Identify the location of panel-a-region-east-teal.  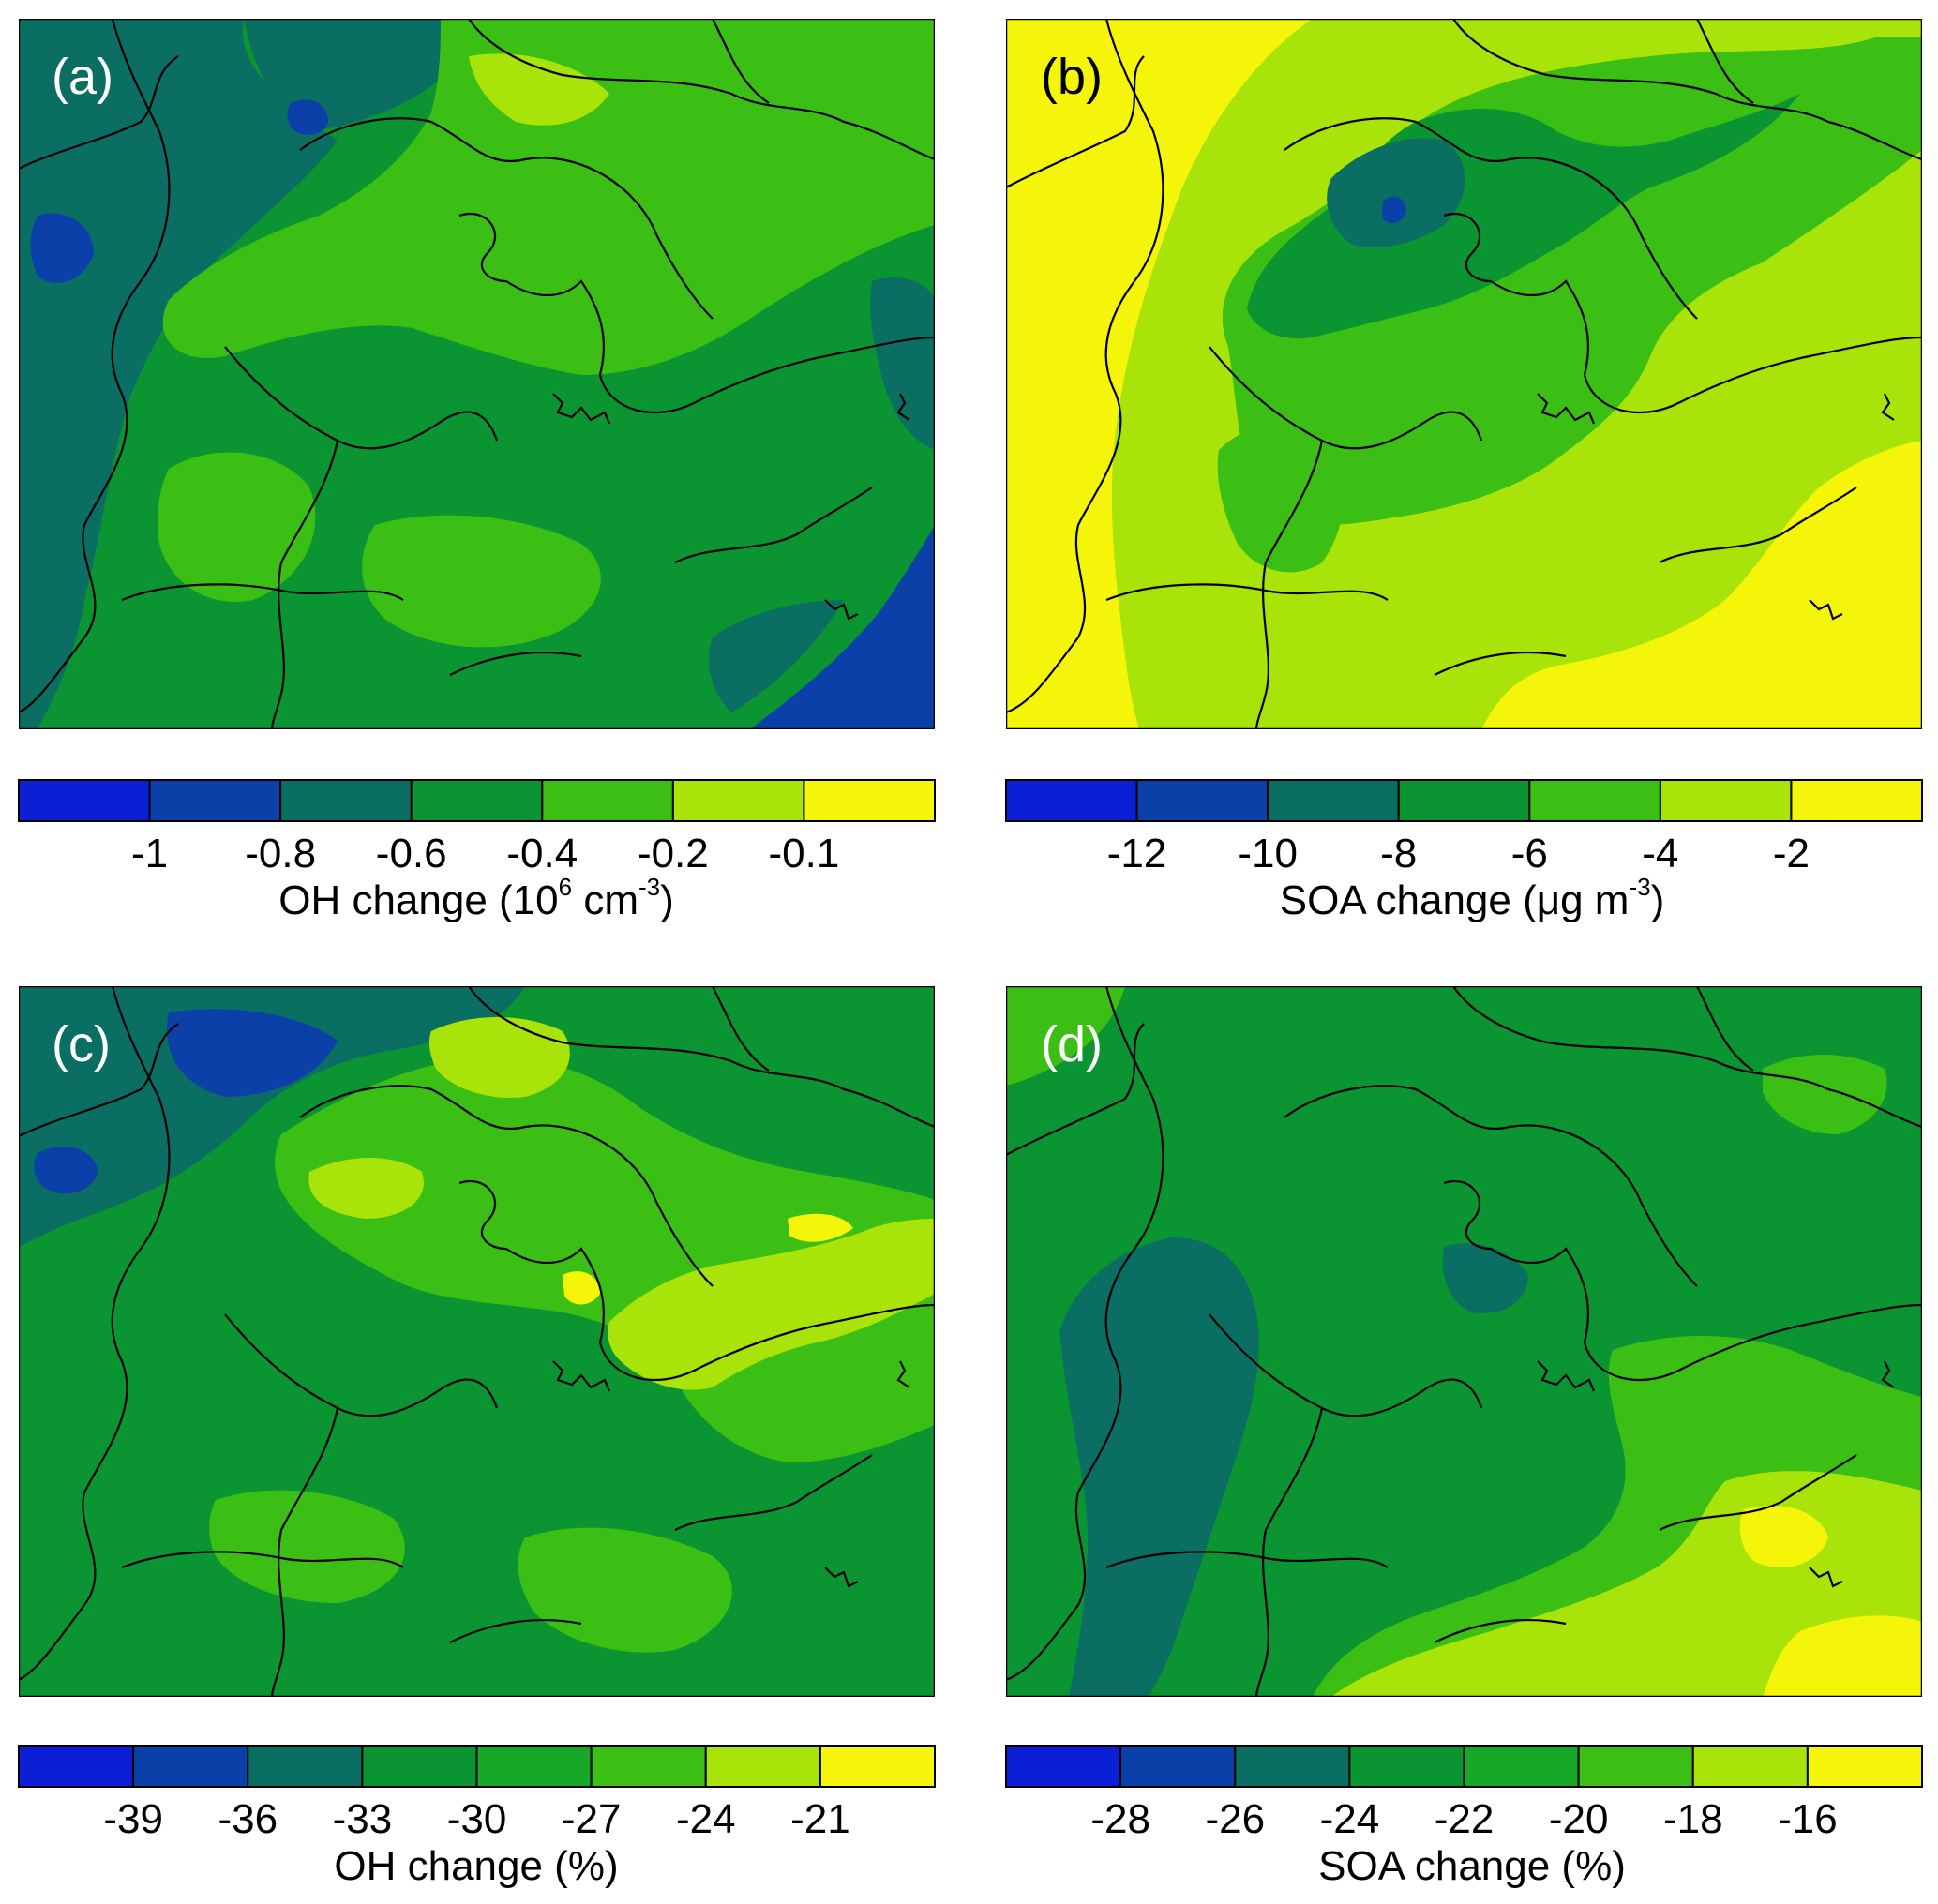
(903, 363).